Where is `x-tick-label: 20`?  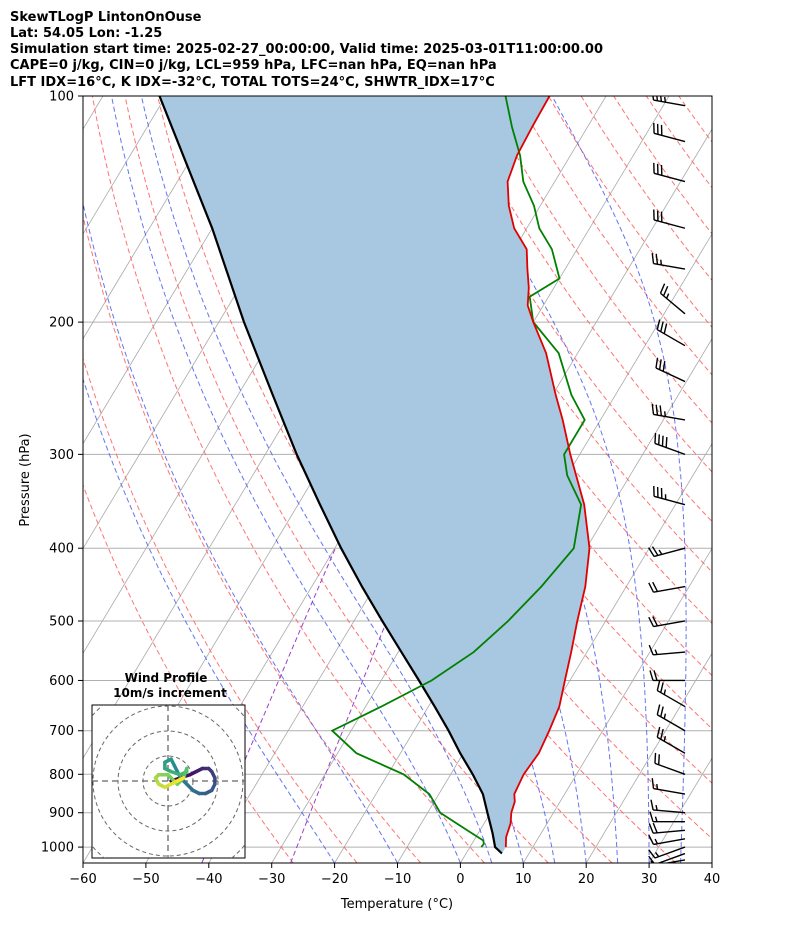
x-tick-label: 20 is located at coordinates (586, 879).